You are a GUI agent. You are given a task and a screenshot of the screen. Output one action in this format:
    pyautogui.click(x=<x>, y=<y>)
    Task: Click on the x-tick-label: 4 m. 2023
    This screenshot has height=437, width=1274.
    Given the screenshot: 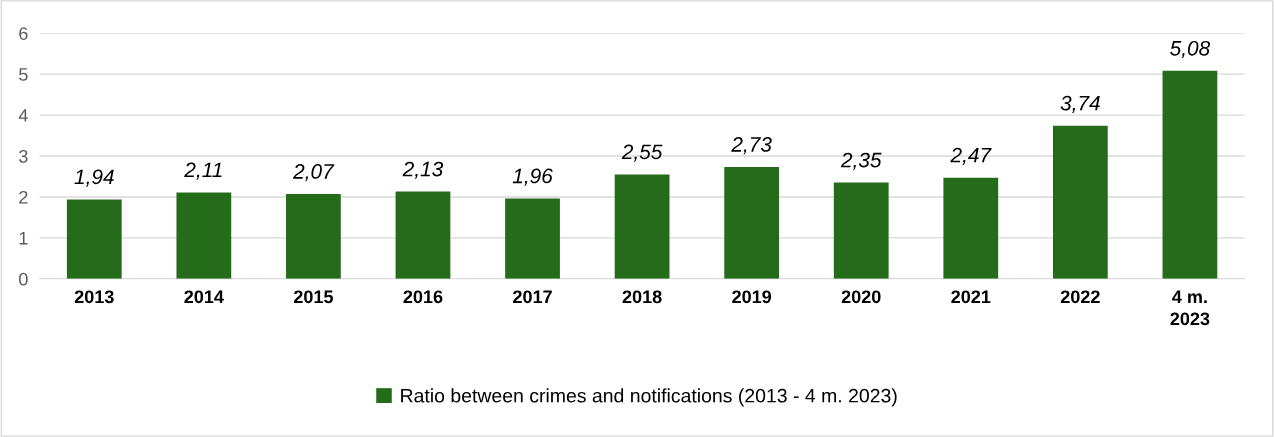 What is the action you would take?
    pyautogui.click(x=1190, y=308)
    